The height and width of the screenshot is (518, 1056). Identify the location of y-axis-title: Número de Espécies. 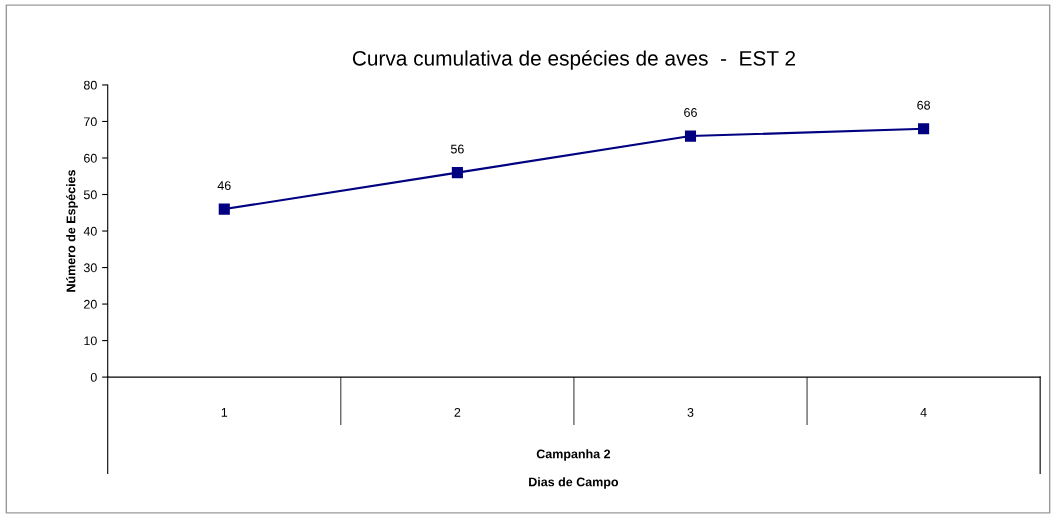
(72, 231).